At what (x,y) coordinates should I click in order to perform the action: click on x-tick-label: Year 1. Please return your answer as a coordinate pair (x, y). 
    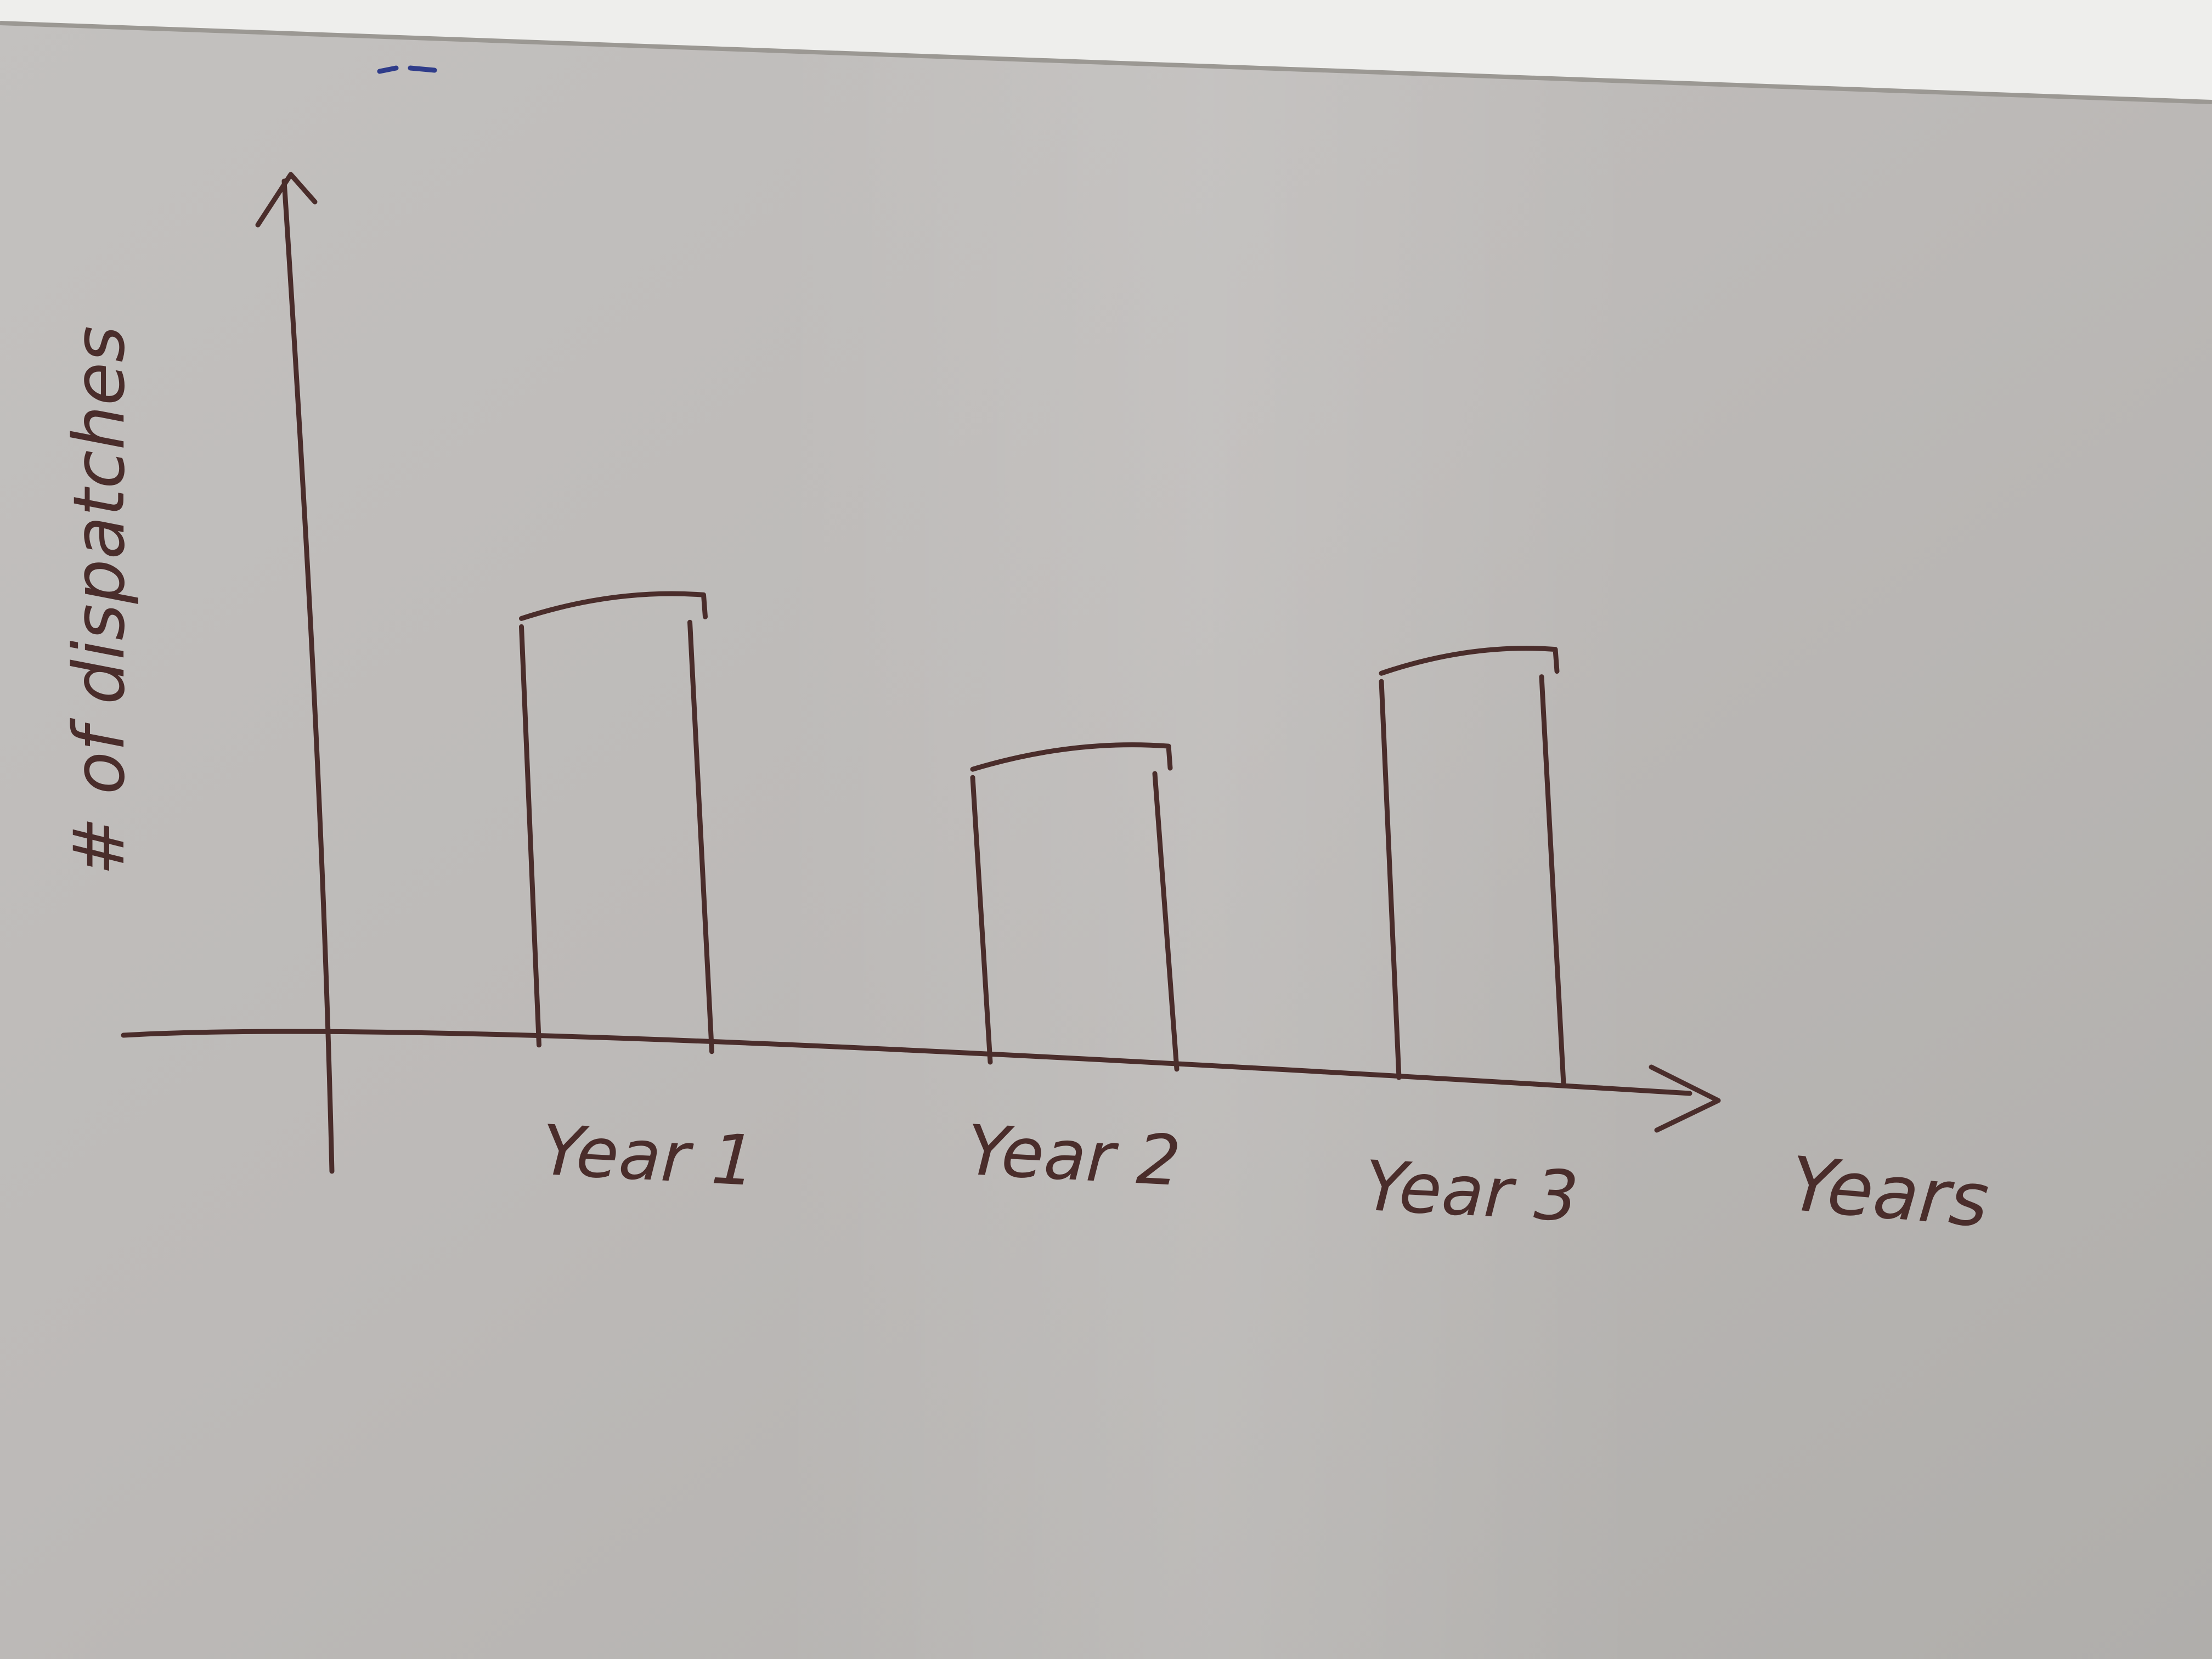
    Looking at the image, I should click on (649, 1156).